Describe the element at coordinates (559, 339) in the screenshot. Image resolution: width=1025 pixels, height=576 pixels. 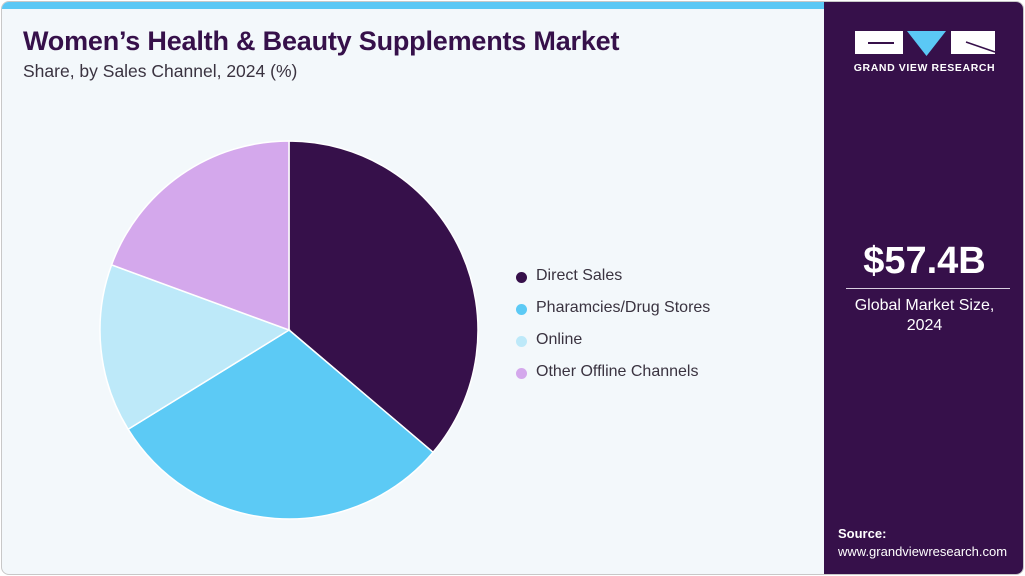
I see `legend-label: Online` at that location.